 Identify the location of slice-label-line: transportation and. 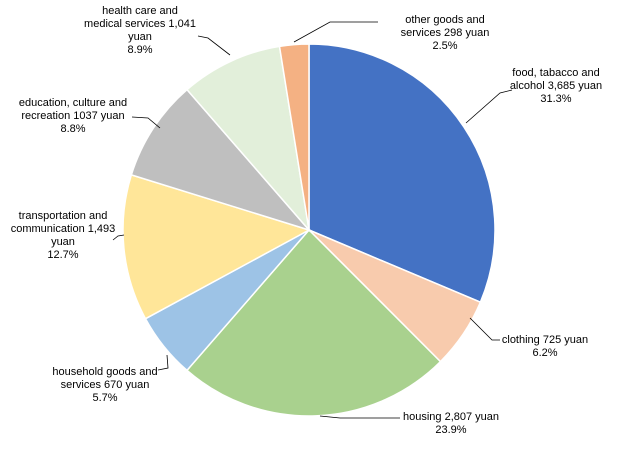
(63, 216).